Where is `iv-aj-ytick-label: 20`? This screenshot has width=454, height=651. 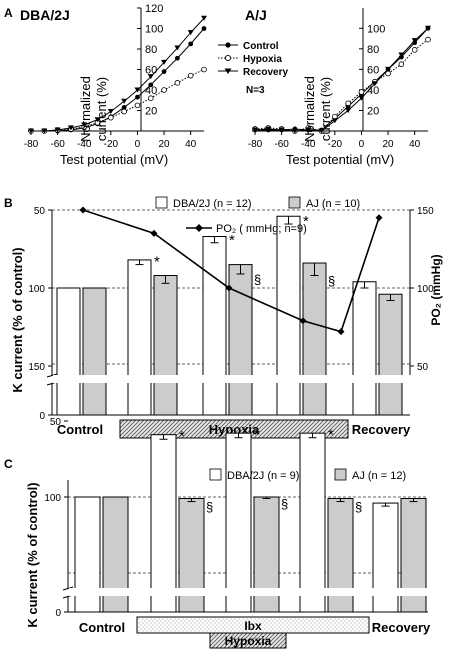
iv-aj-ytick-label: 20 is located at coordinates (373, 111).